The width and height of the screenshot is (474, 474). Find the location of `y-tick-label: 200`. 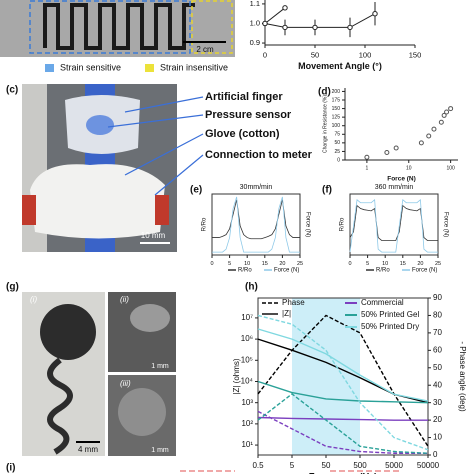

y-tick-label: 200 is located at coordinates (336, 92).